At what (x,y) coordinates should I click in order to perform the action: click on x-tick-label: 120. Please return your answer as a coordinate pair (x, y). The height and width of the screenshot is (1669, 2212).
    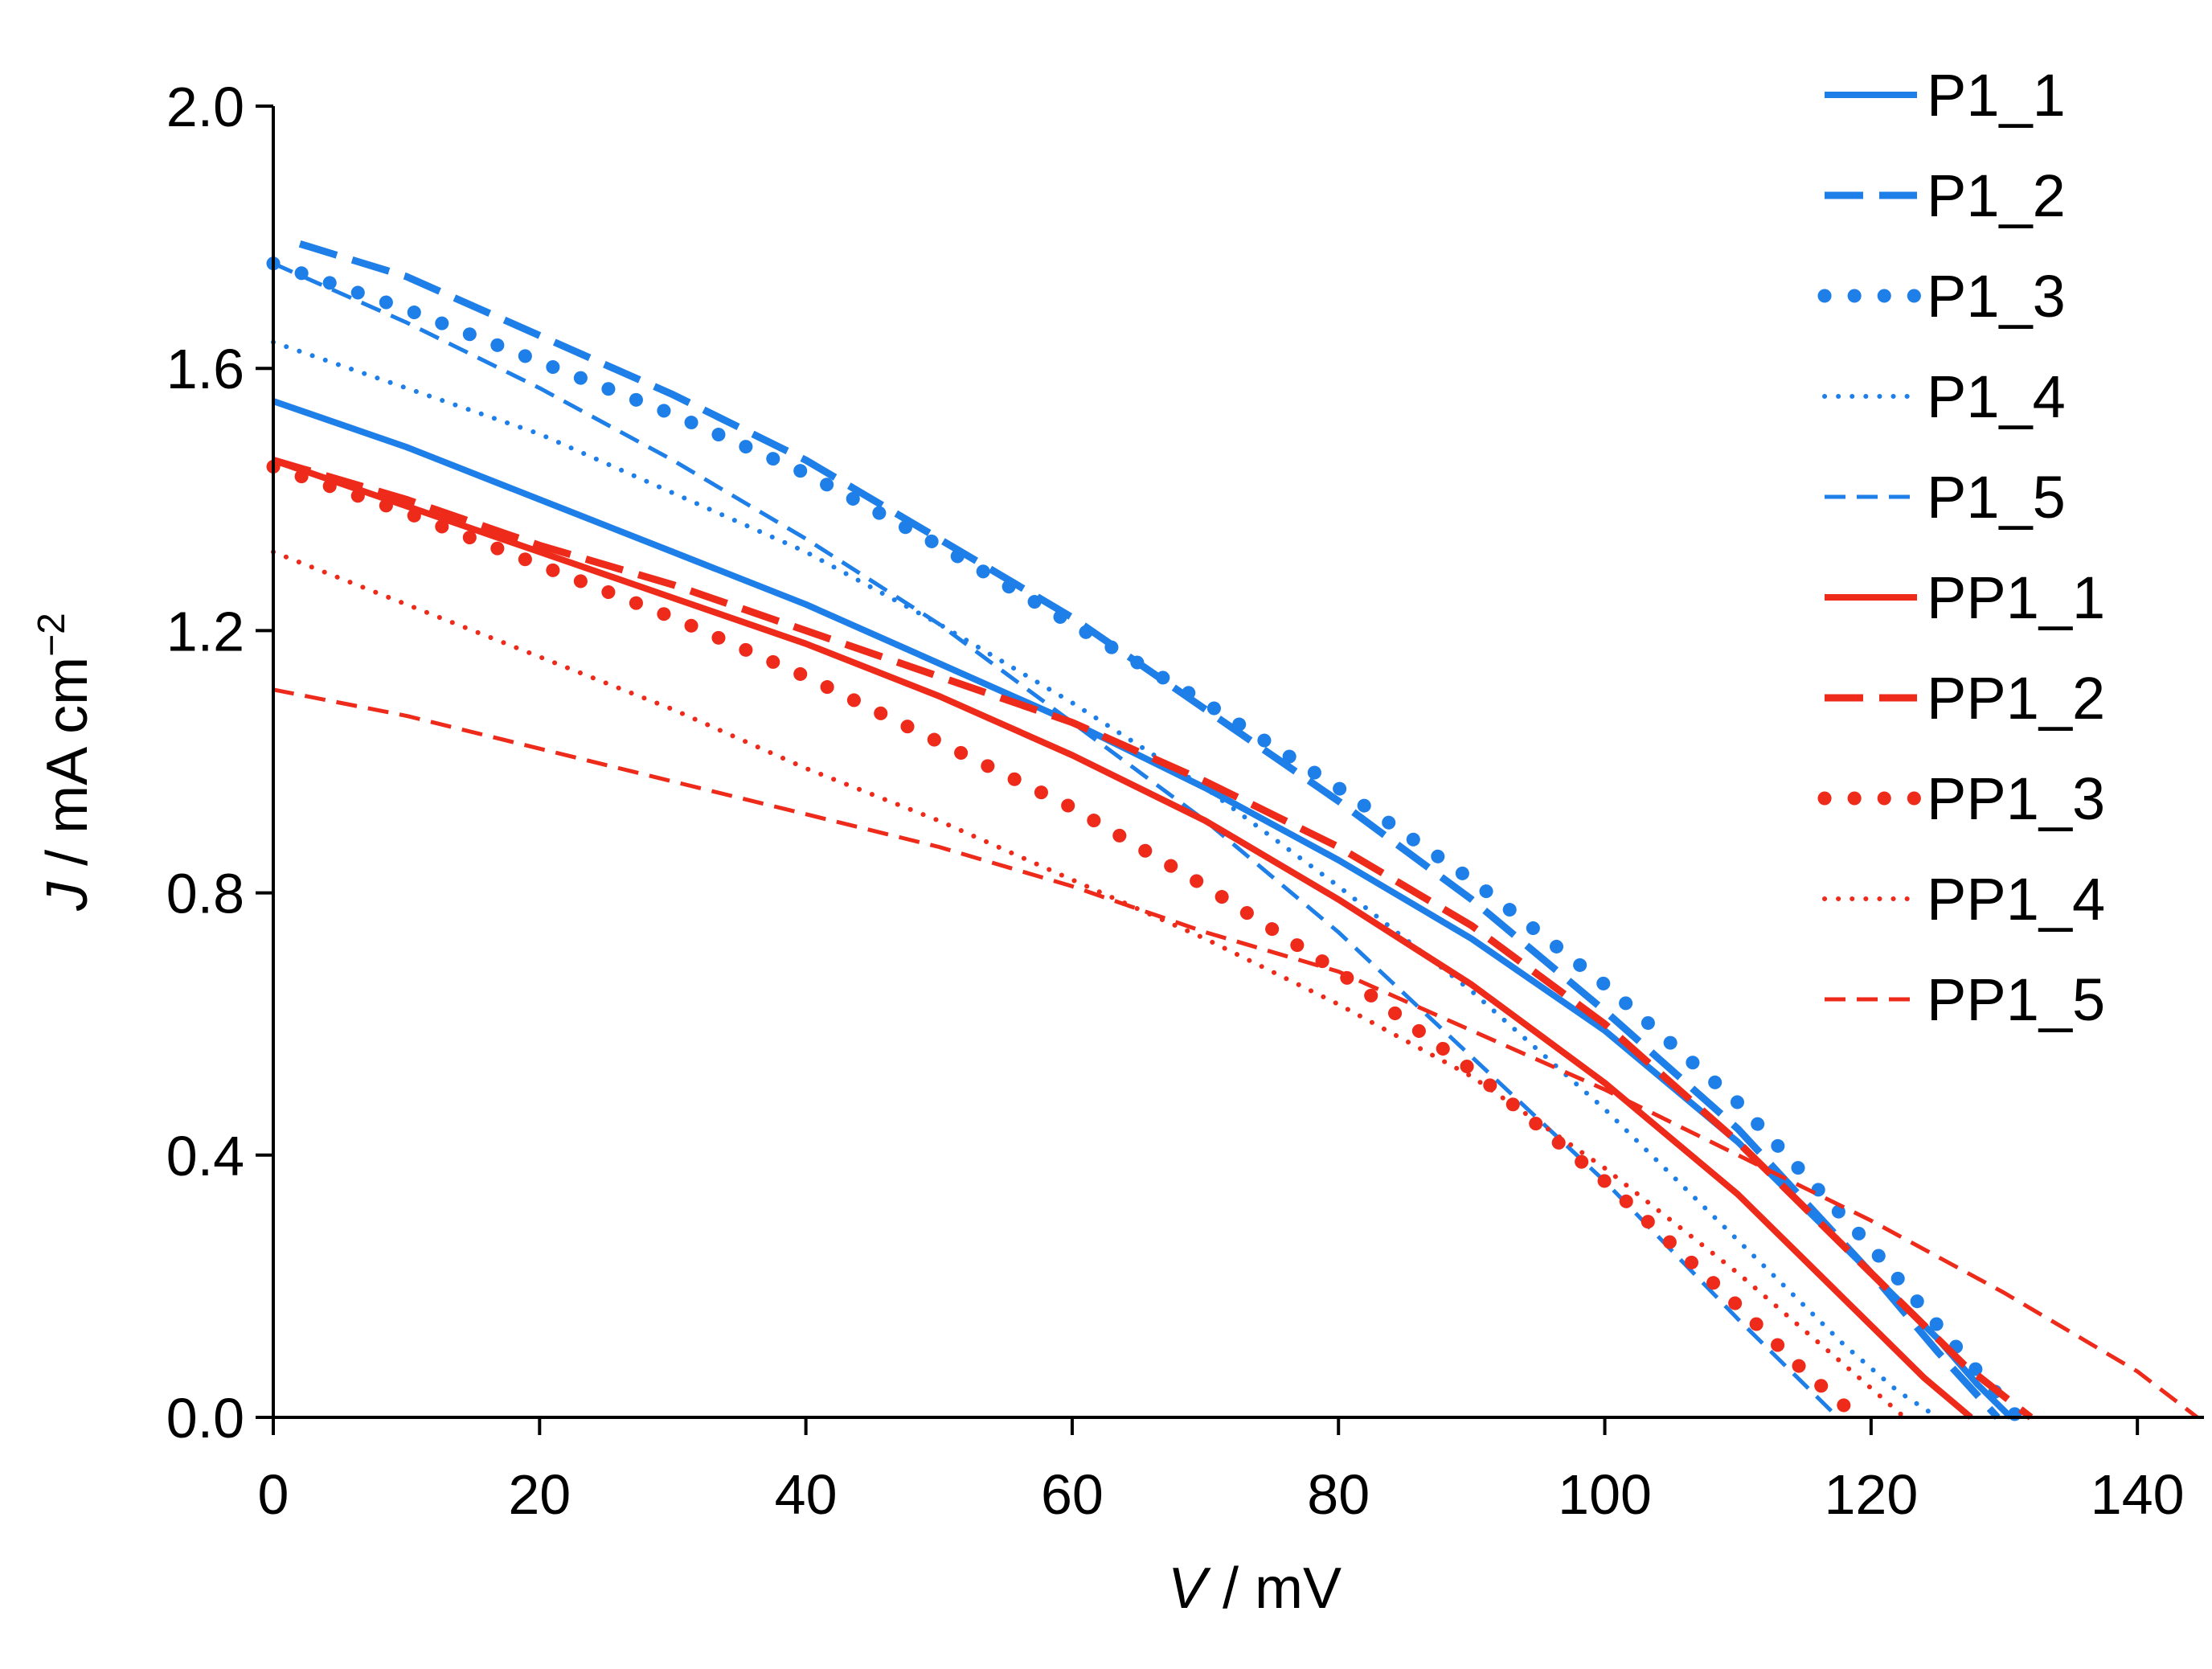
    Looking at the image, I should click on (1871, 1495).